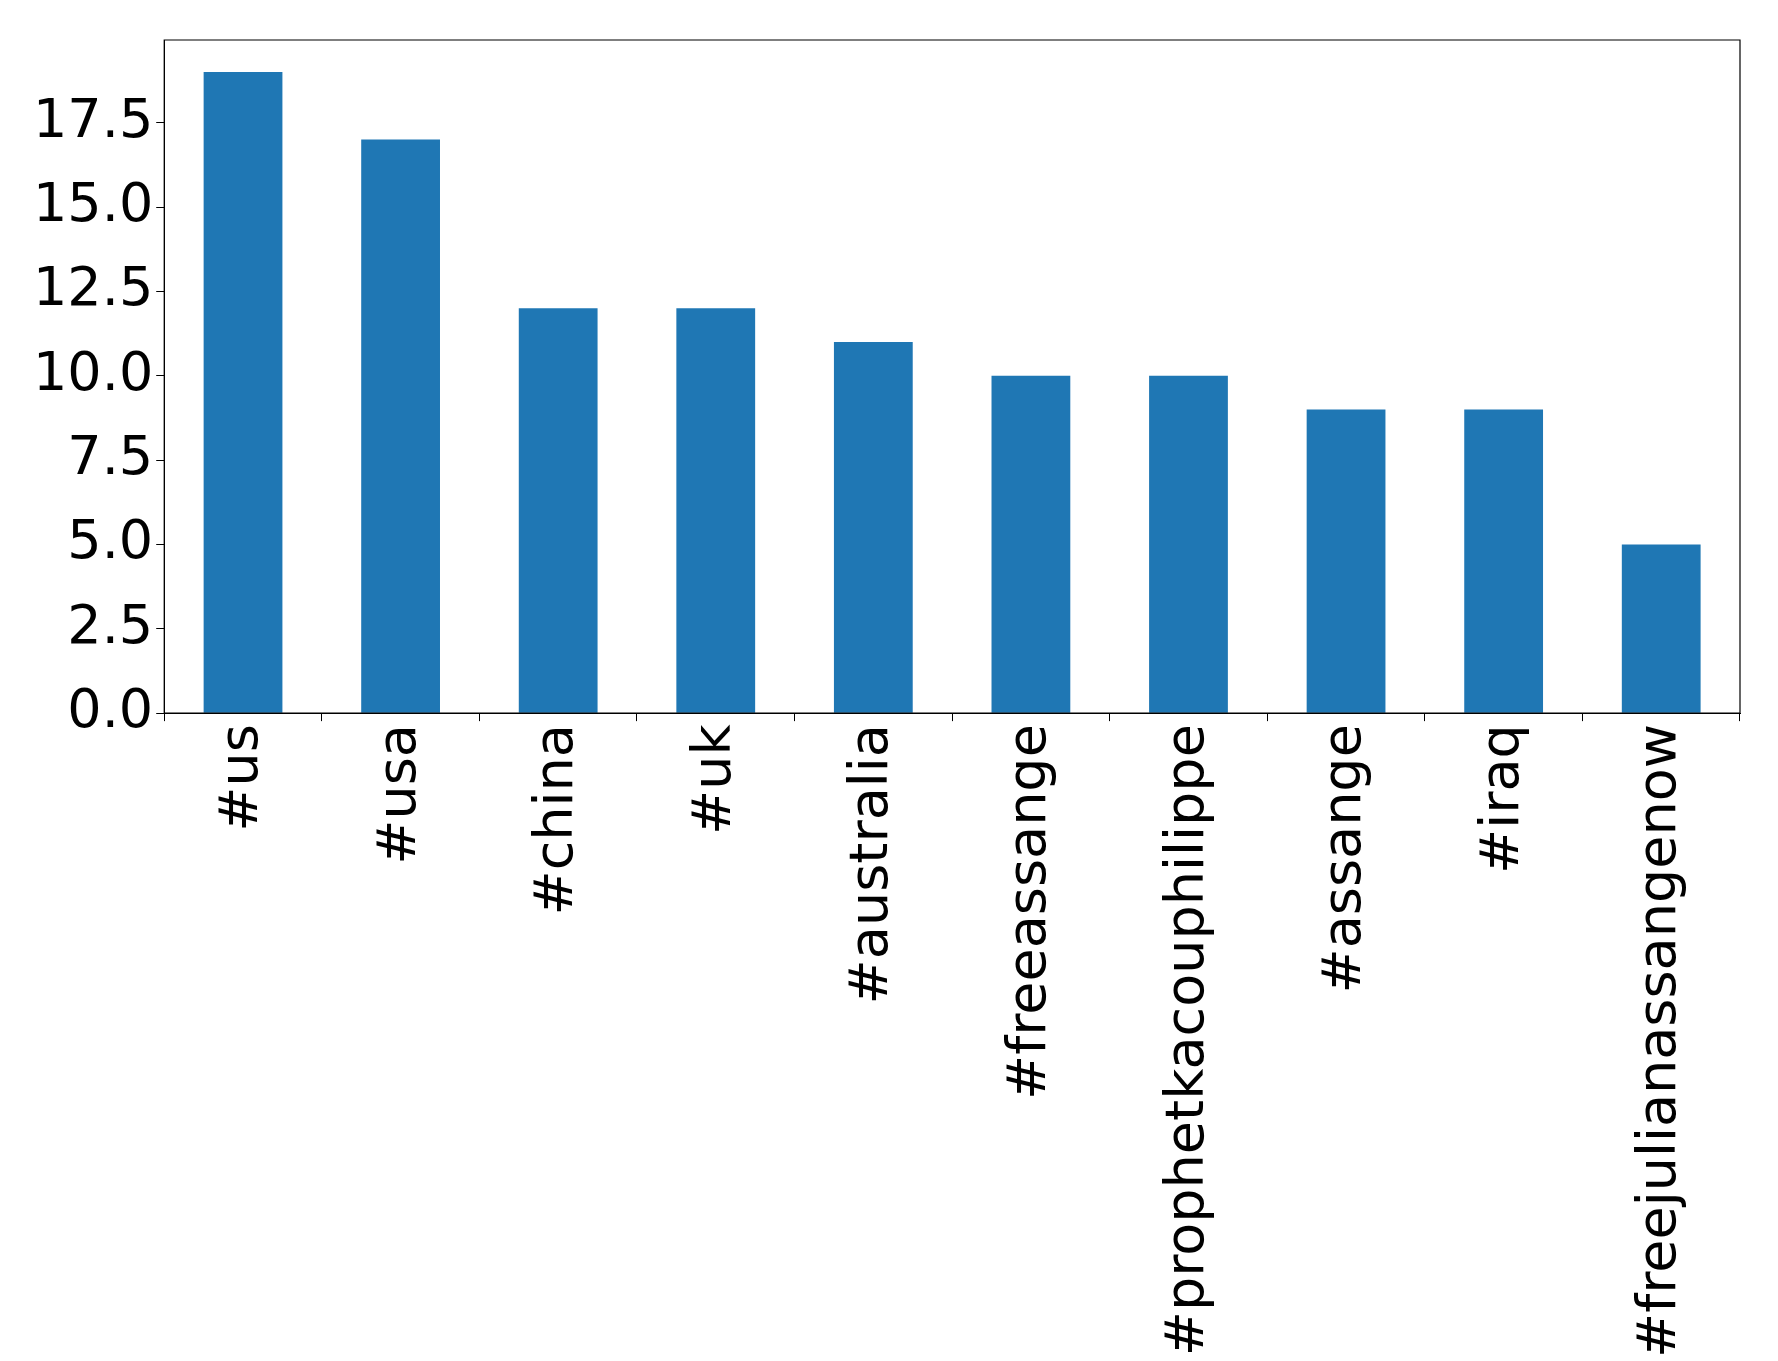  What do you see at coordinates (1184, 1040) in the screenshot?
I see `x-tick-label: #prophetkacouphilippe` at bounding box center [1184, 1040].